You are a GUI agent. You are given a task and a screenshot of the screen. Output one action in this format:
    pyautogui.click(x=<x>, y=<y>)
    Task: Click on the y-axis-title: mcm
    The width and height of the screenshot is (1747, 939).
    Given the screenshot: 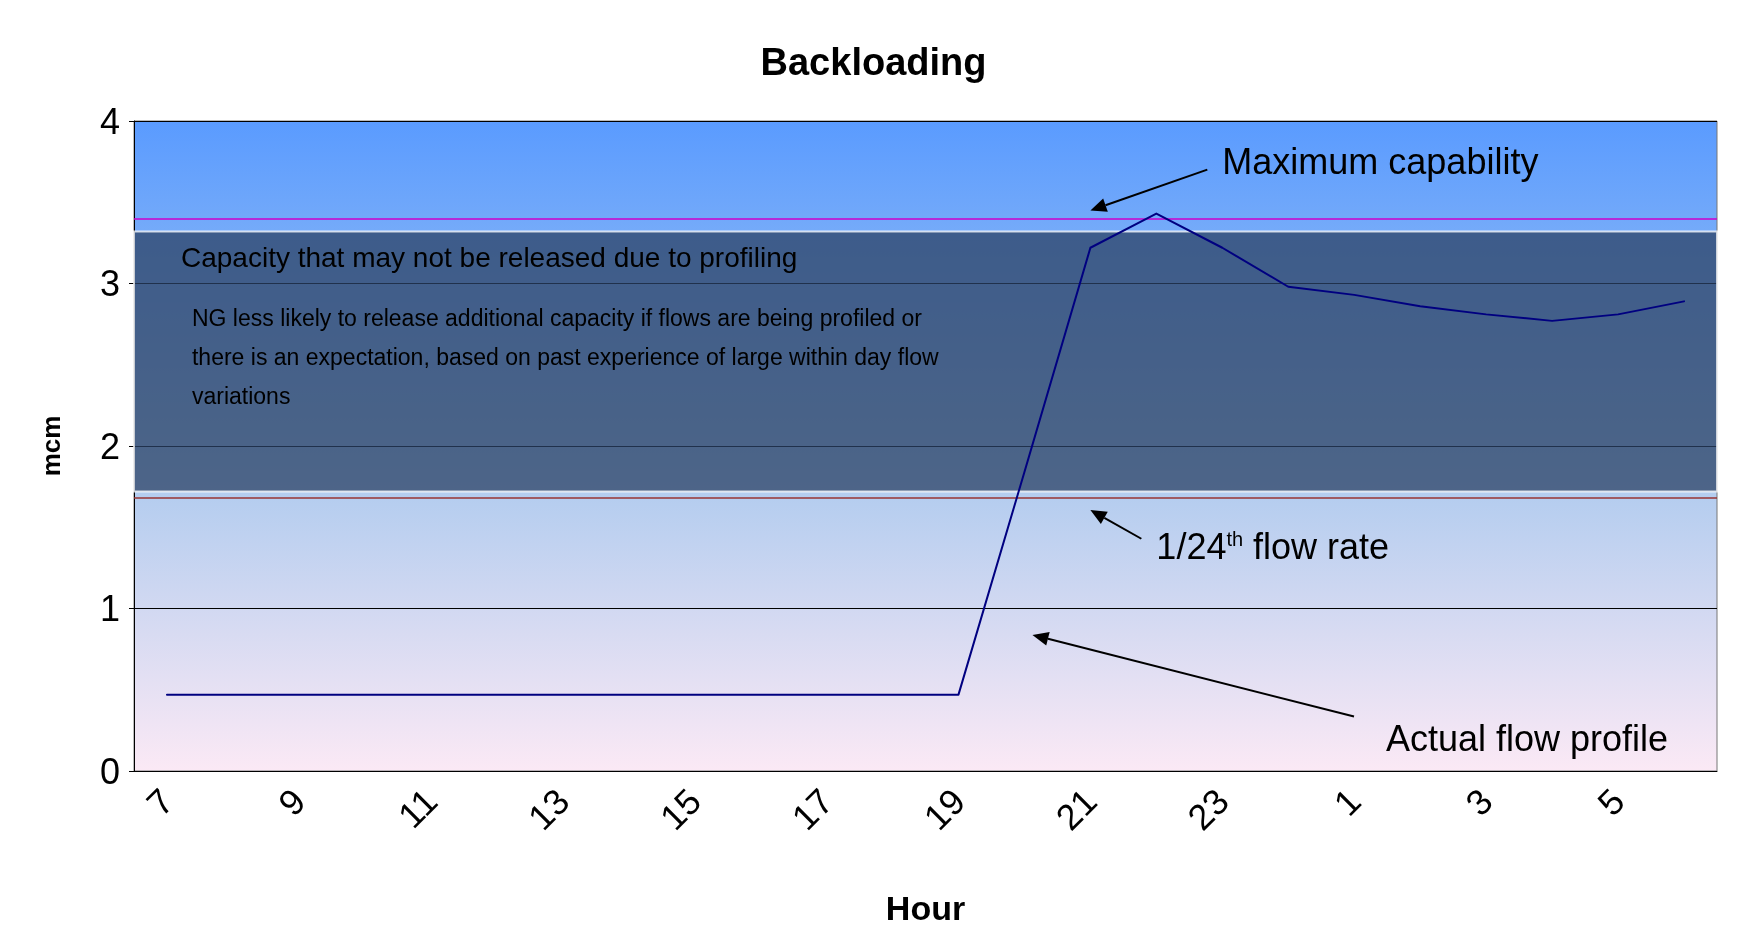 What is the action you would take?
    pyautogui.click(x=51, y=446)
    